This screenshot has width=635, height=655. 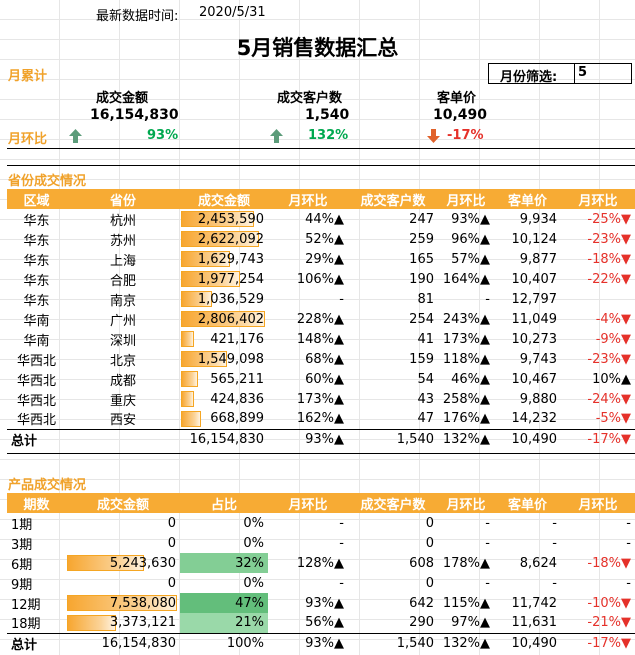 I want to click on customers-cell: 41, so click(x=425, y=339).